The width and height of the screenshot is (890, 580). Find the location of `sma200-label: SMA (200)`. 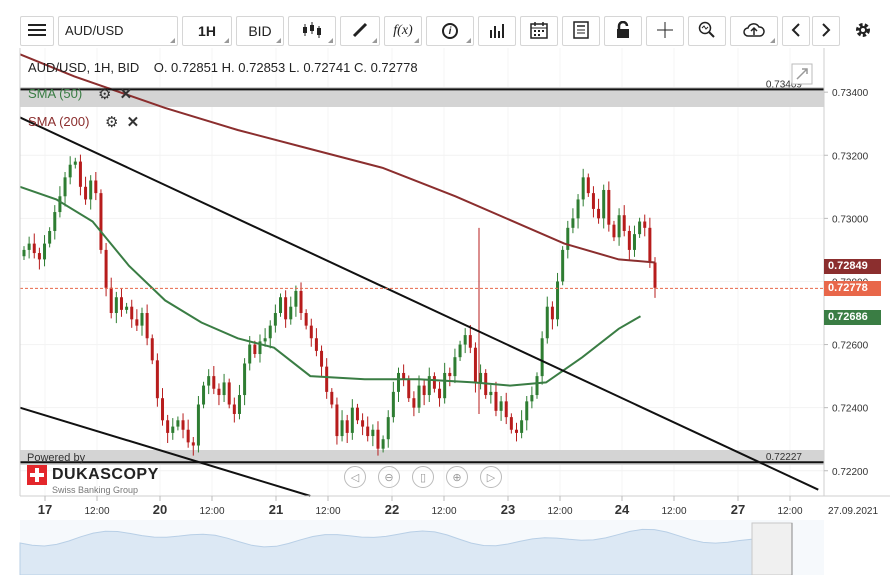

sma200-label: SMA (200) is located at coordinates (59, 121).